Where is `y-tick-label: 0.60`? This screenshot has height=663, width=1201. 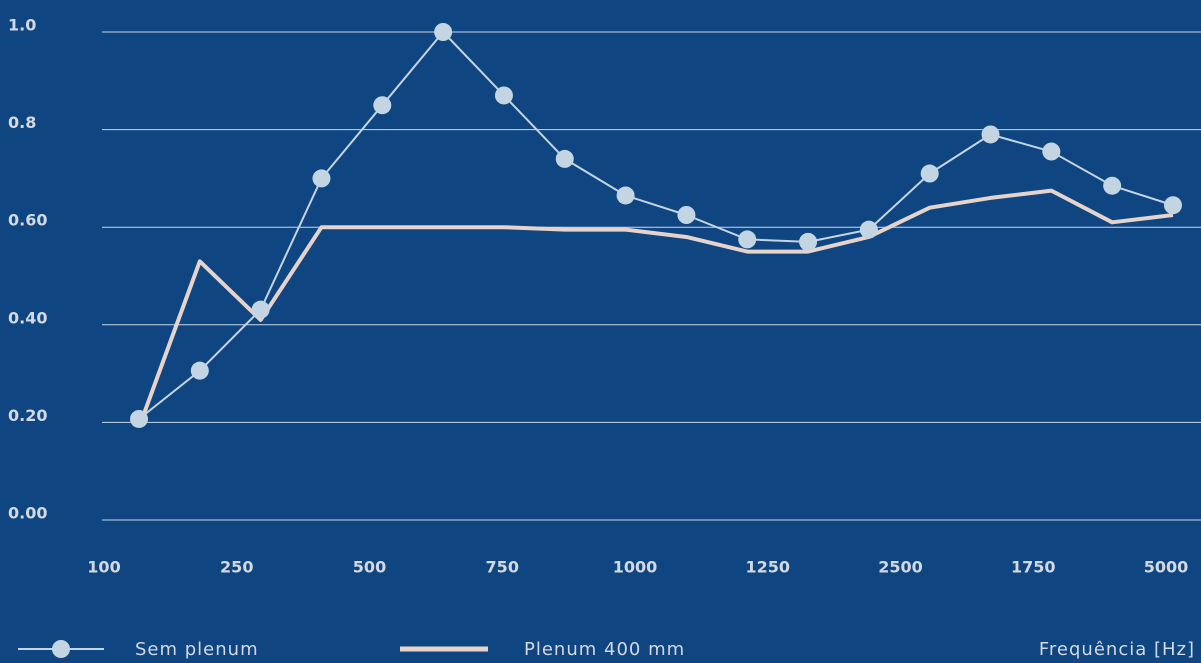 y-tick-label: 0.60 is located at coordinates (27, 220).